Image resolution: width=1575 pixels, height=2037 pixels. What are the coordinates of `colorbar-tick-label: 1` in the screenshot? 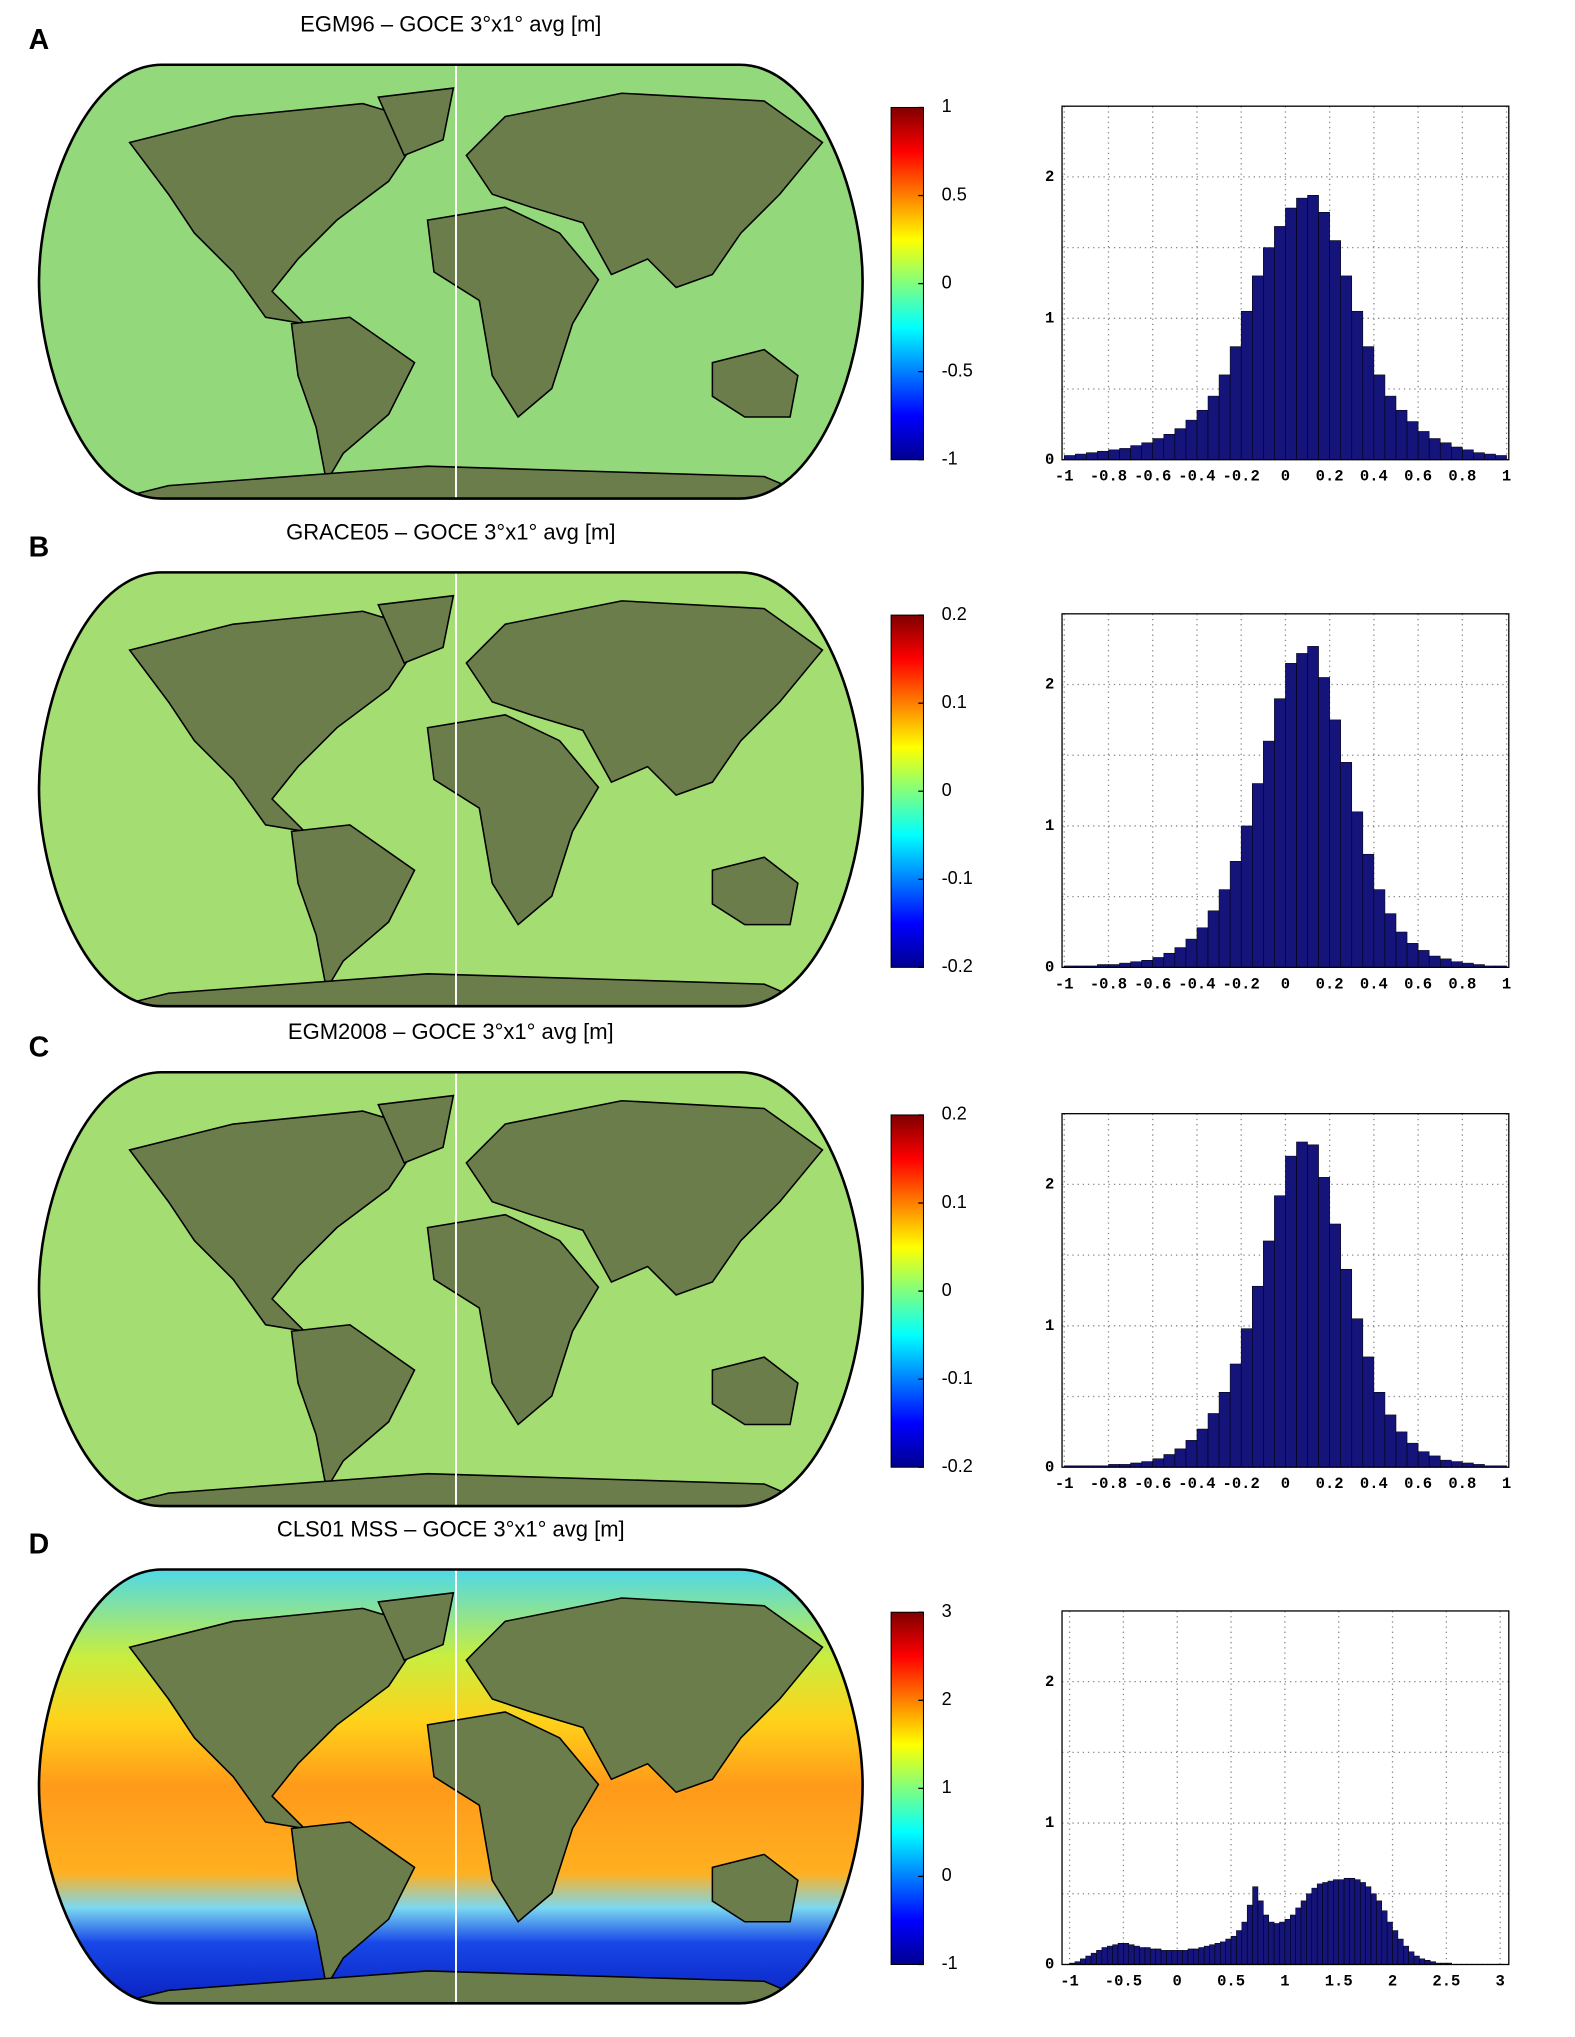 It's located at (947, 1787).